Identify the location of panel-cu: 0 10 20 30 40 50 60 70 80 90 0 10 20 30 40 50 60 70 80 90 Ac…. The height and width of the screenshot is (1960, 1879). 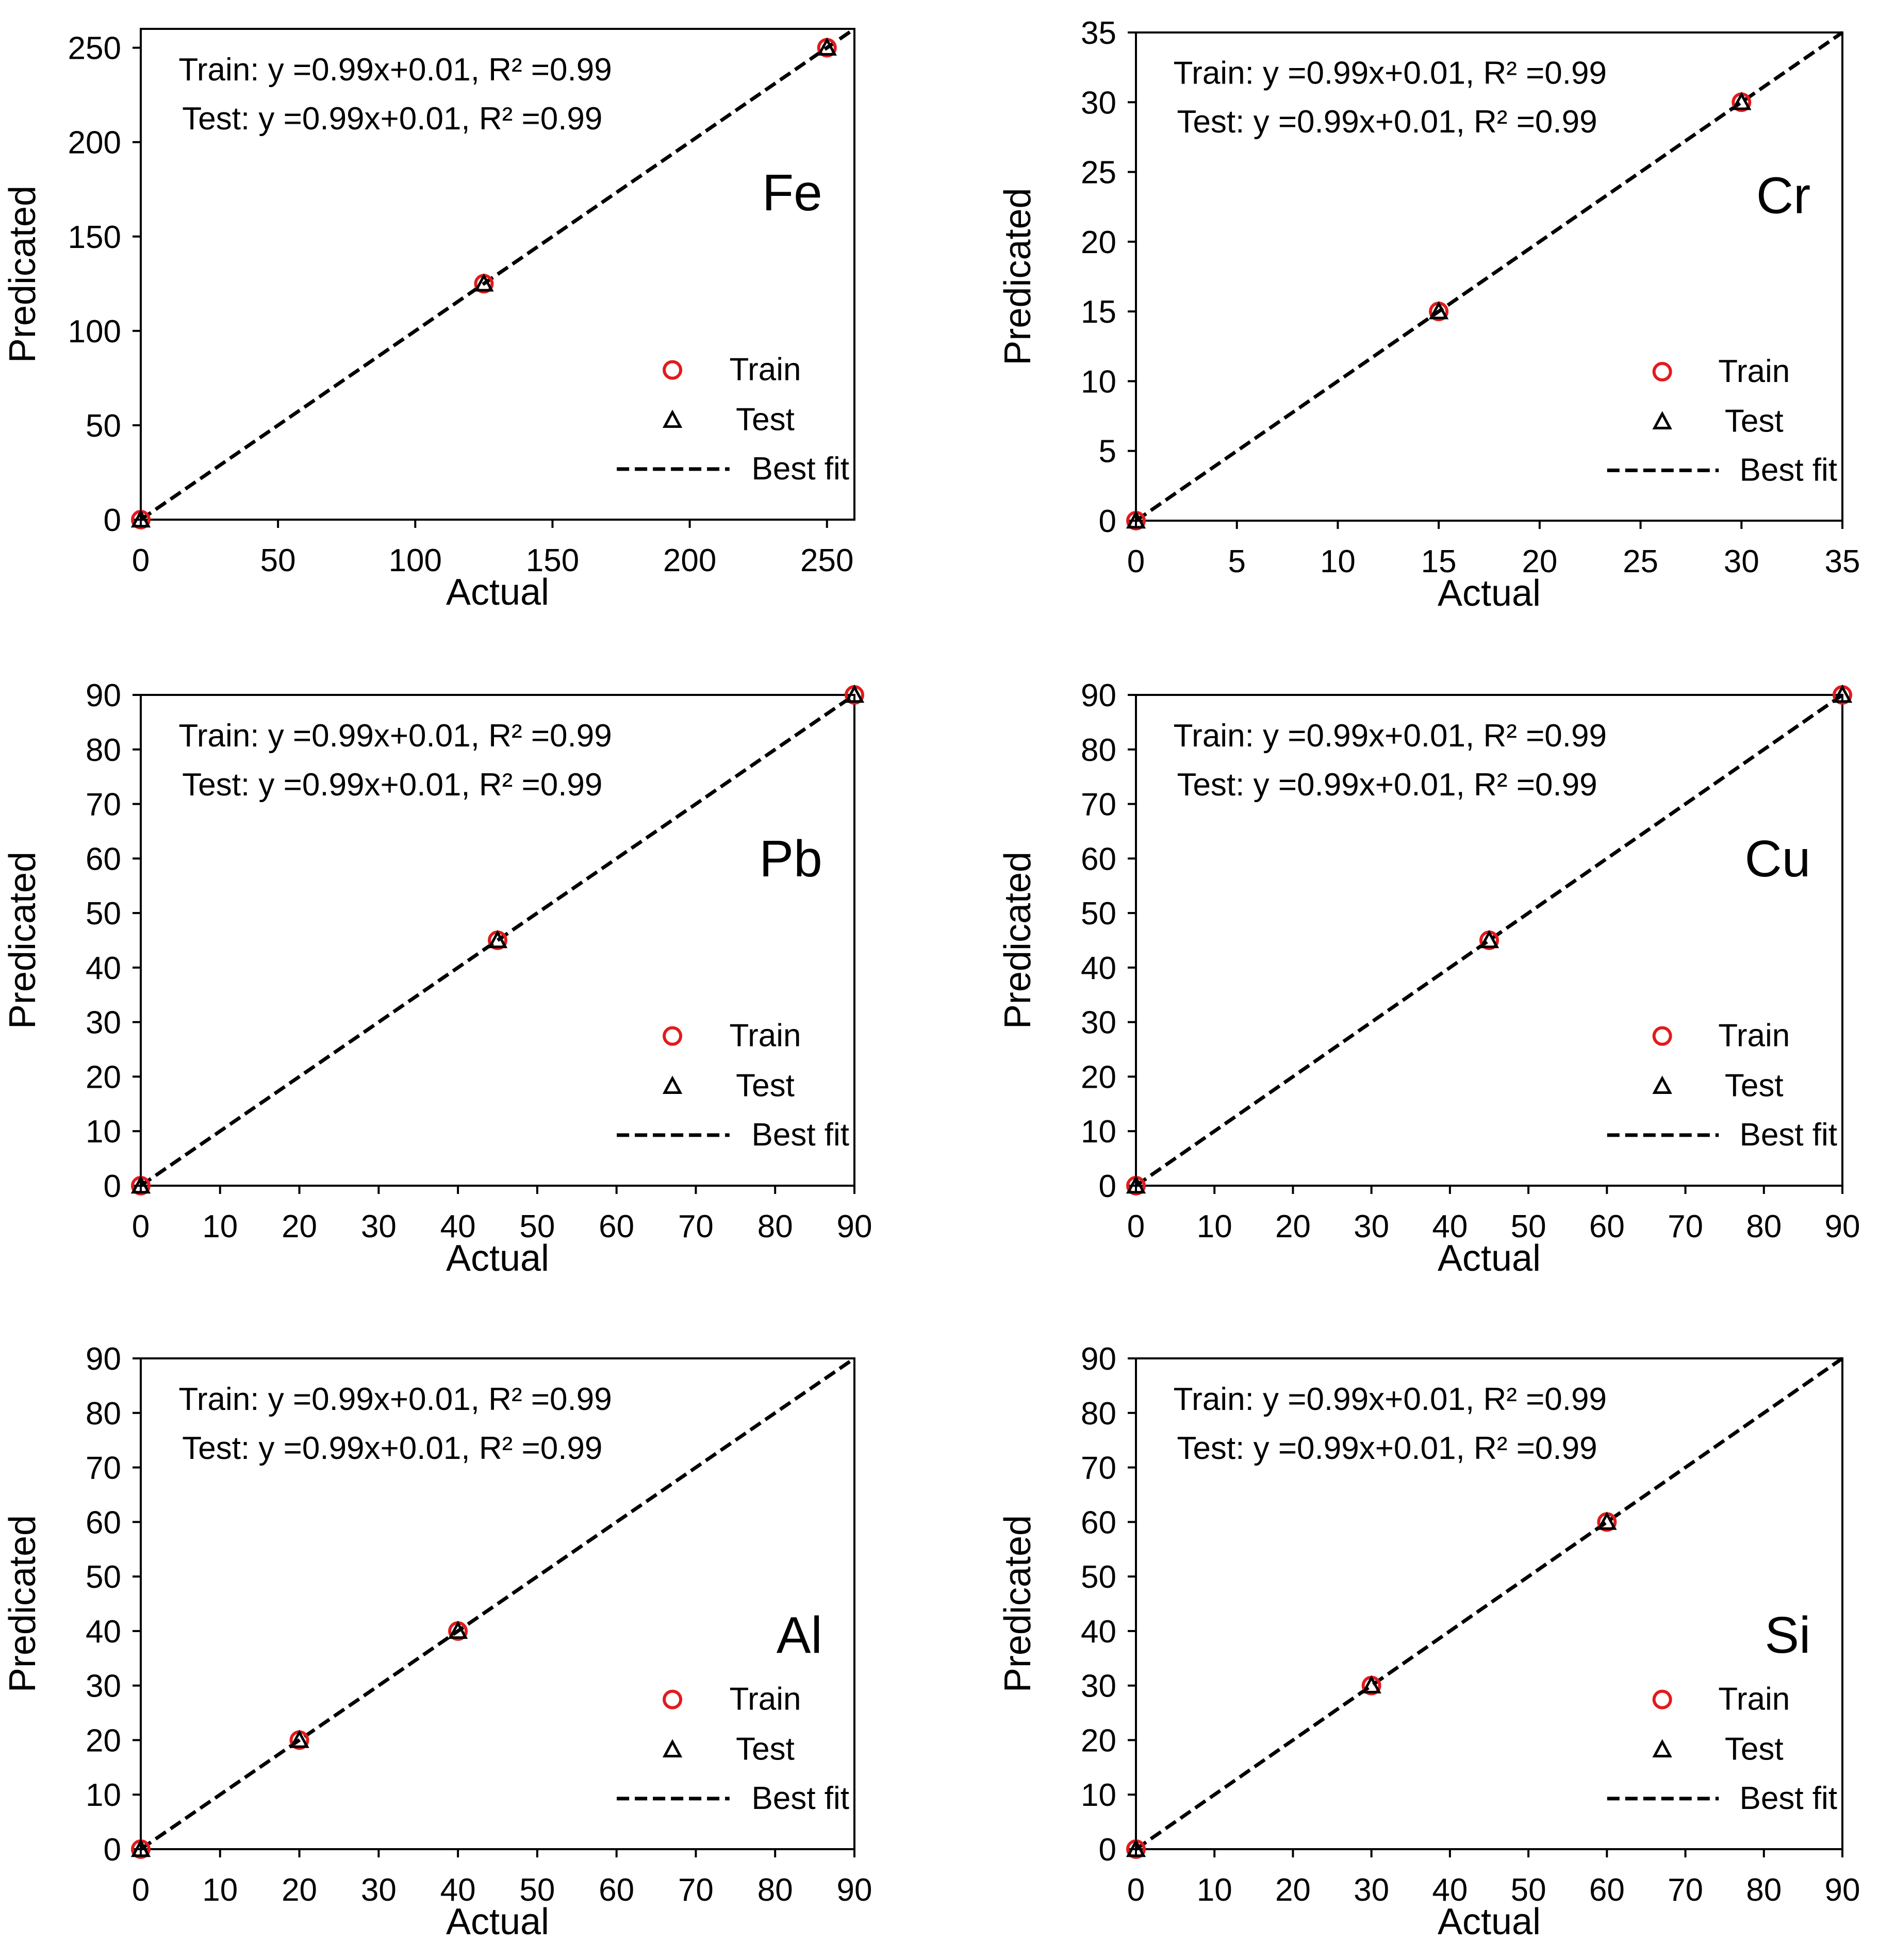
(1429, 978).